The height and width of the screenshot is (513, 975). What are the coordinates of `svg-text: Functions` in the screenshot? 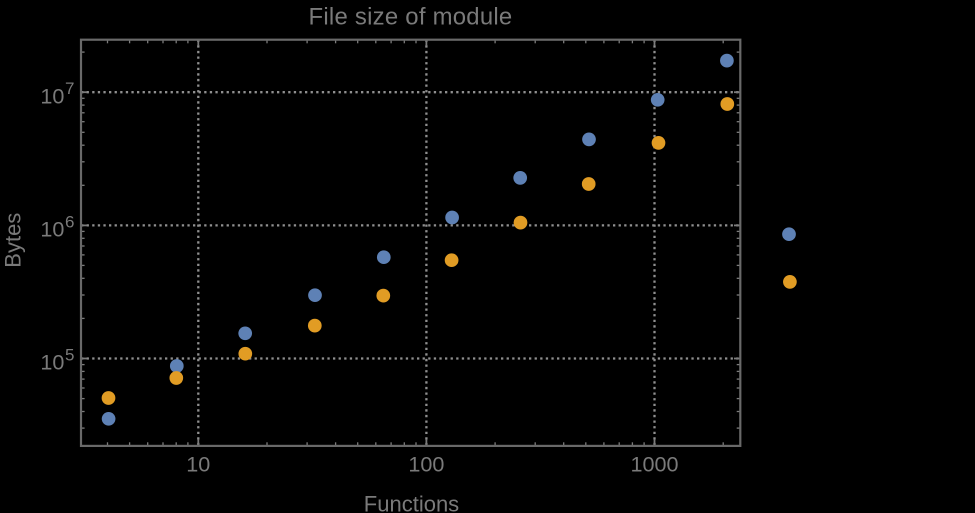 It's located at (411, 502).